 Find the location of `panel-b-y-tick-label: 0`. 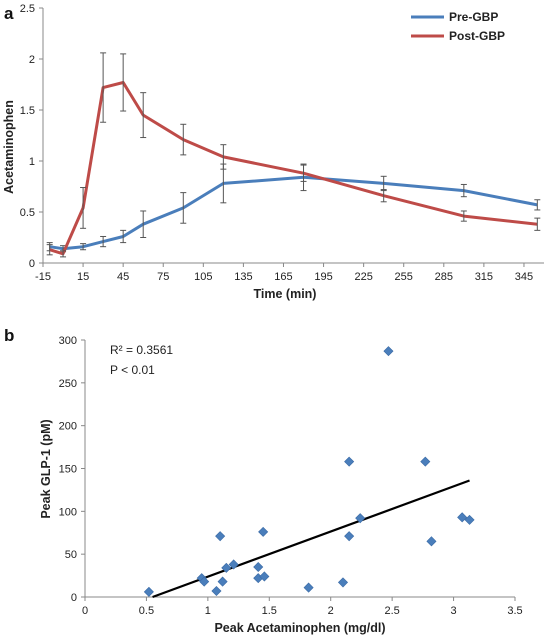

panel-b-y-tick-label: 0 is located at coordinates (74, 598).